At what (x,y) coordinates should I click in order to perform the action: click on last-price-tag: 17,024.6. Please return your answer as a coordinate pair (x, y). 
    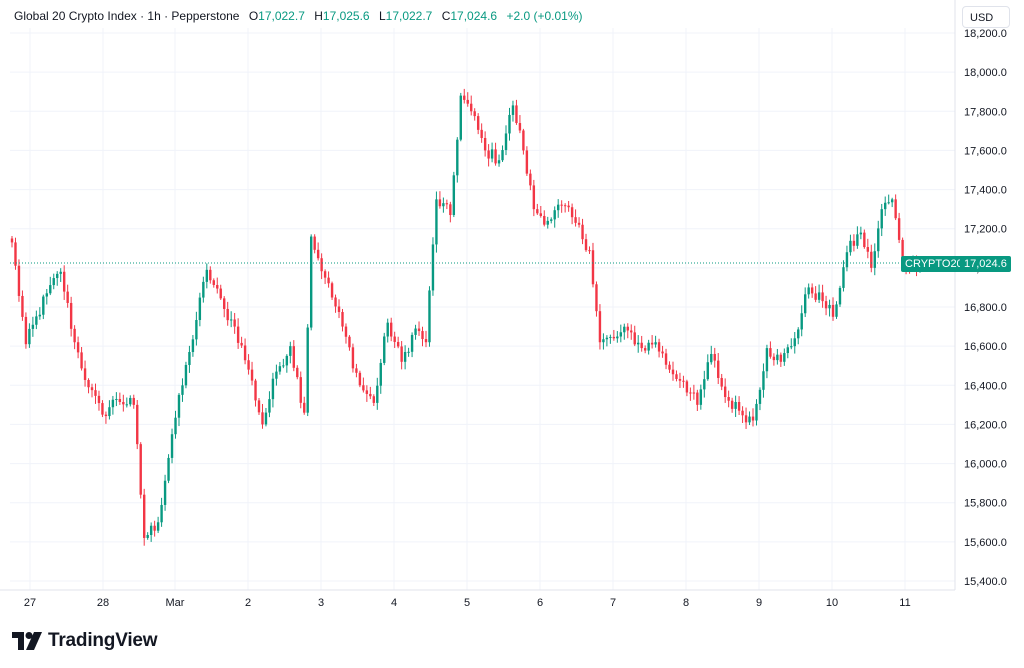
    Looking at the image, I should click on (985, 264).